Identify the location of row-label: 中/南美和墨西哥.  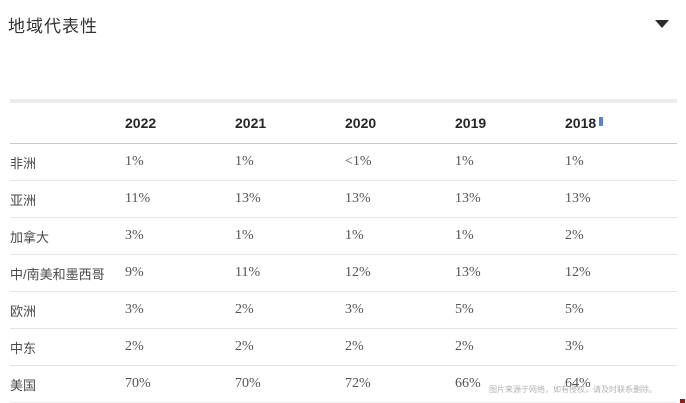
(57, 274).